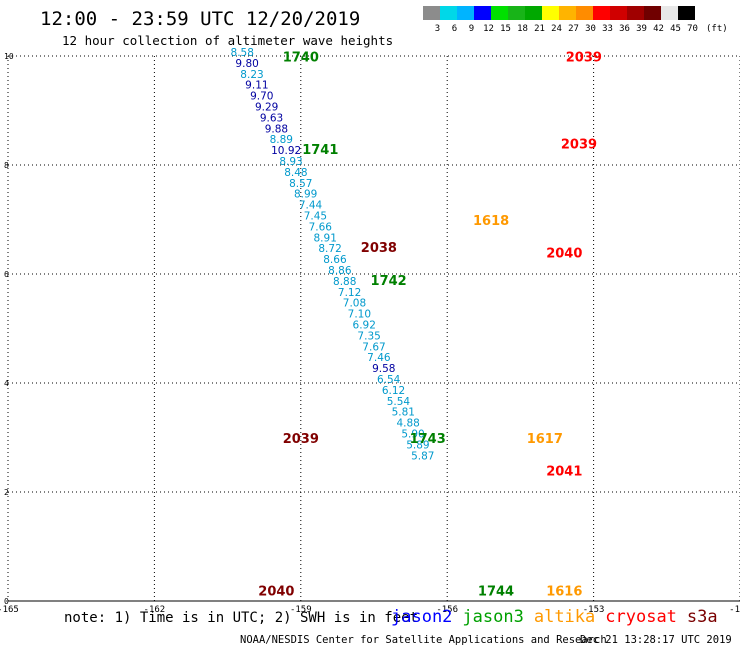 The image size is (740, 650). I want to click on pass-time-label: 1617, so click(545, 439).